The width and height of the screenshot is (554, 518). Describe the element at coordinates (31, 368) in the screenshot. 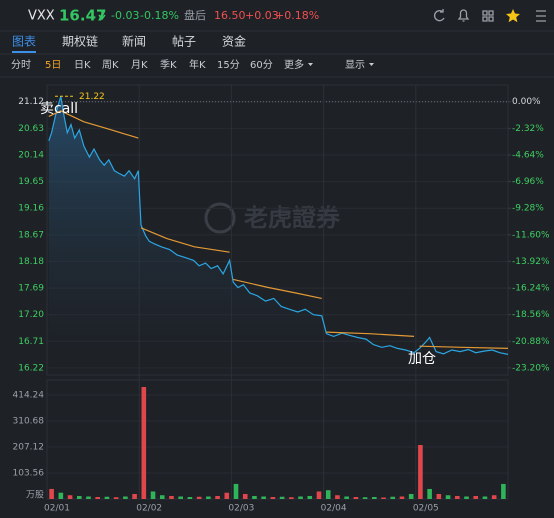

I see `y-tick-label: 16.22` at that location.